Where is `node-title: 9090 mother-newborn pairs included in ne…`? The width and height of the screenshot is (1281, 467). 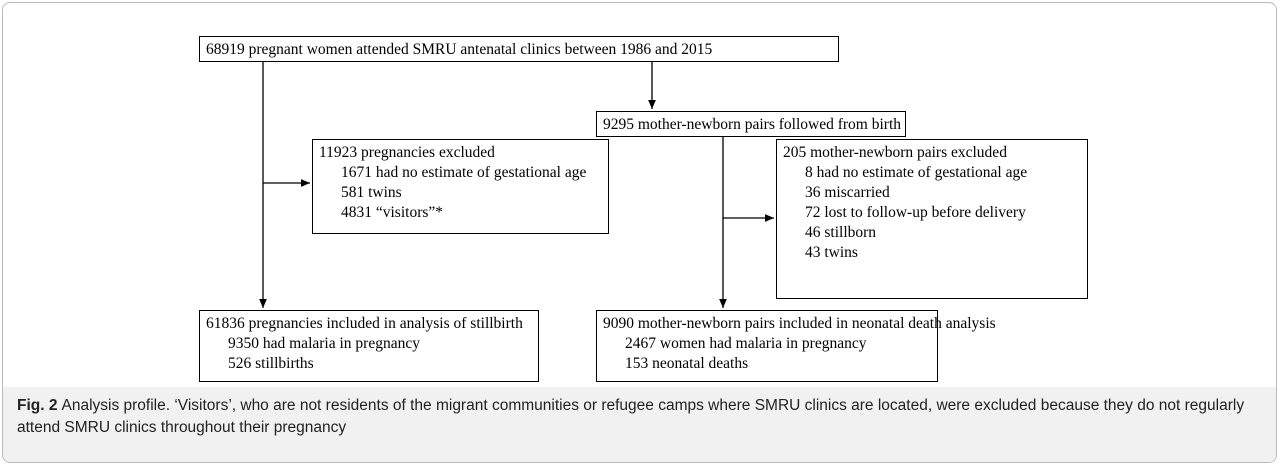
node-title: 9090 mother-newborn pairs included in ne… is located at coordinates (799, 323).